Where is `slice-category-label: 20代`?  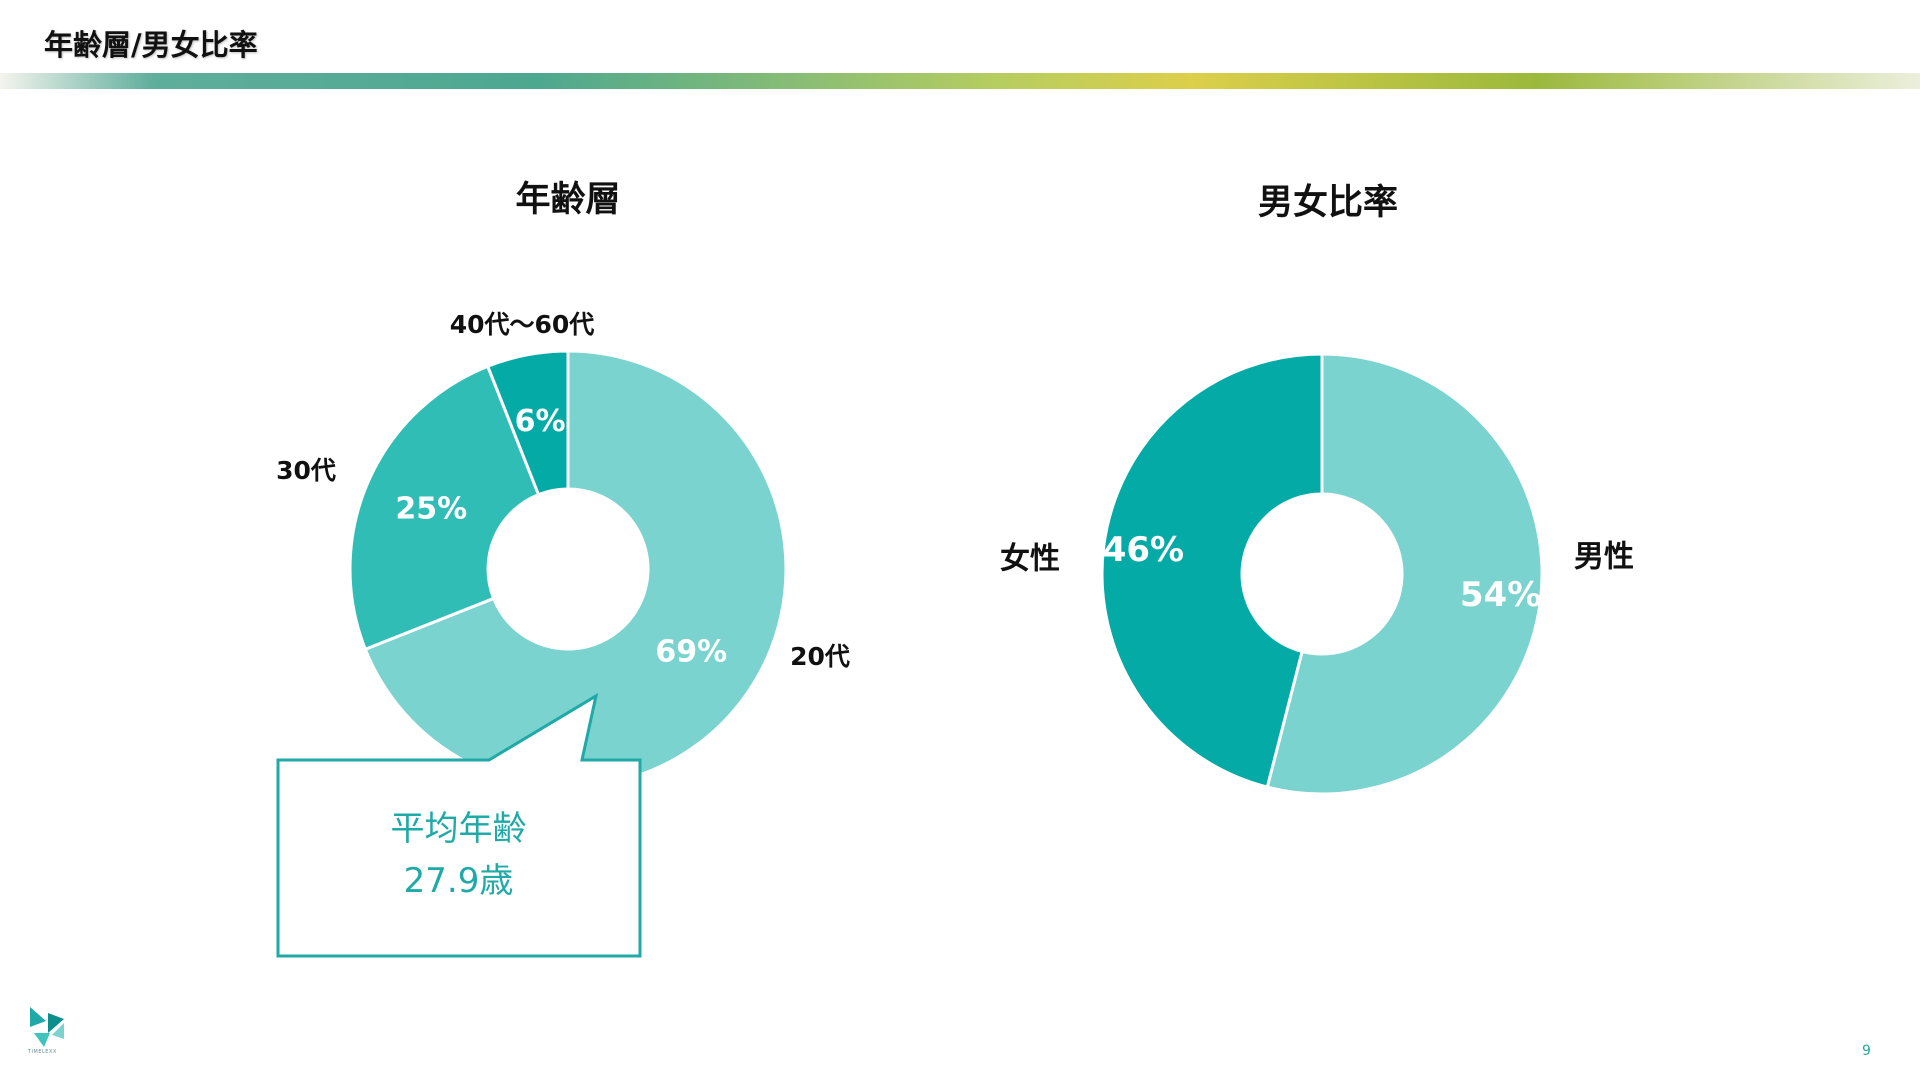 slice-category-label: 20代 is located at coordinates (820, 656).